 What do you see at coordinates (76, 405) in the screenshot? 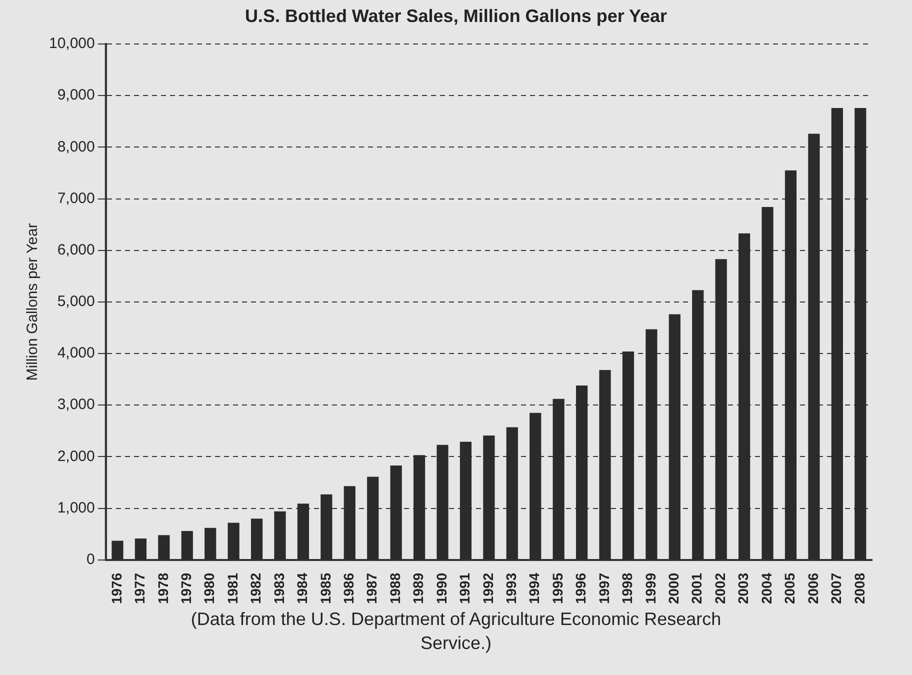
I see `y-tick-label: 3,000` at bounding box center [76, 405].